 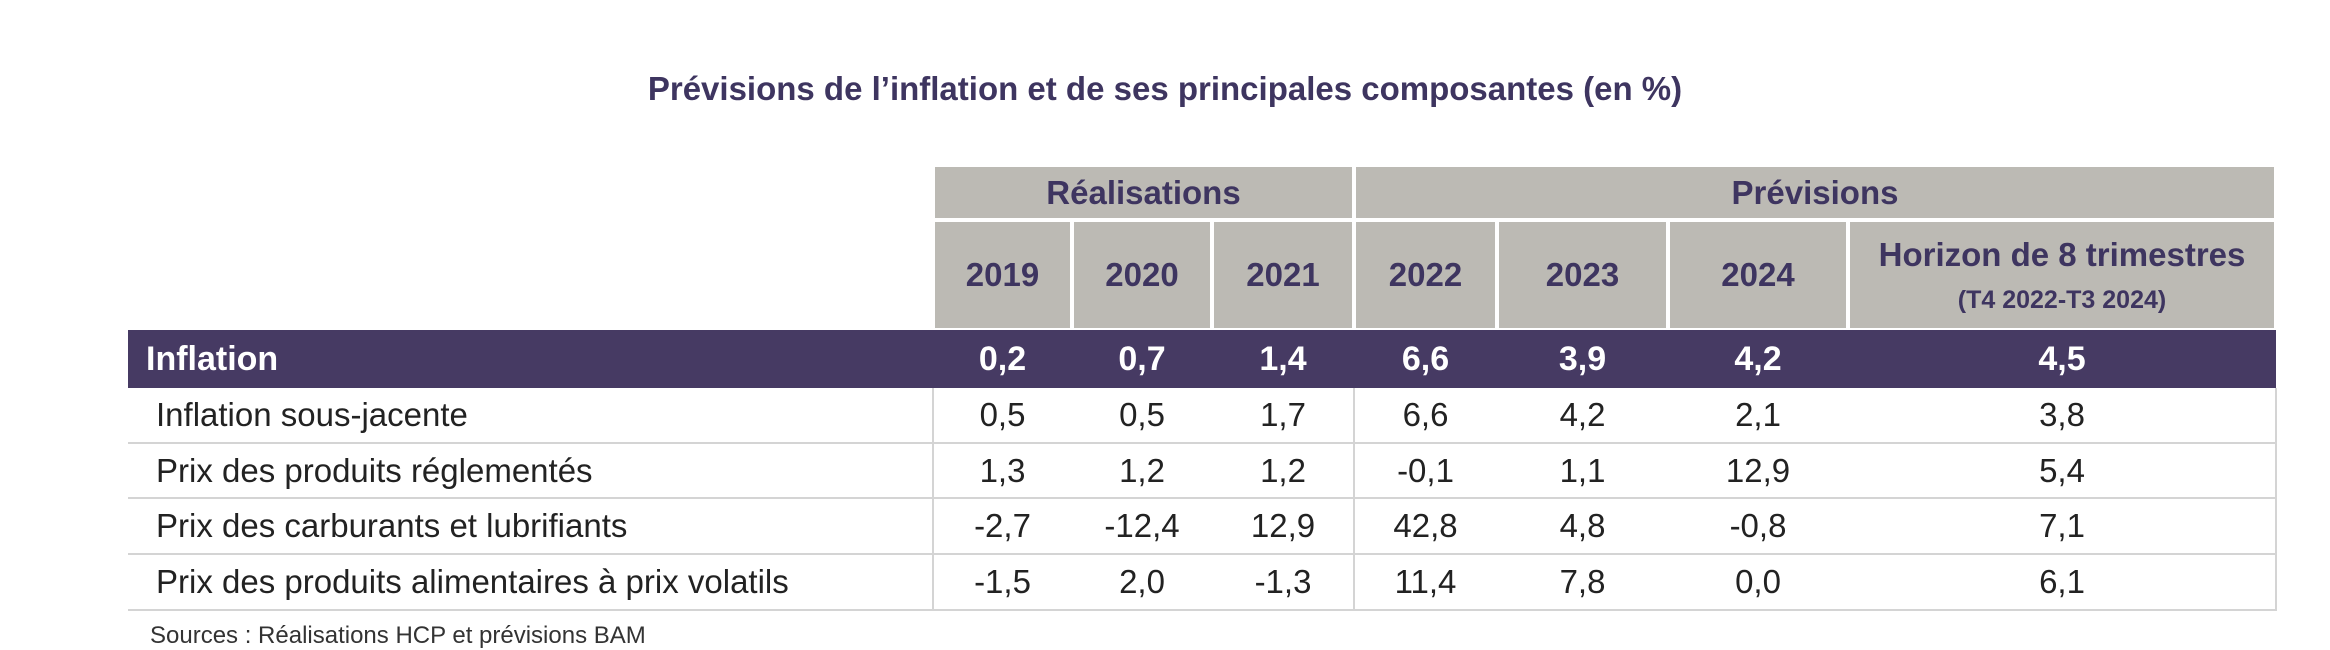 What do you see at coordinates (2062, 299) in the screenshot?
I see `column-subheader: (T4 2022-T3 2024)` at bounding box center [2062, 299].